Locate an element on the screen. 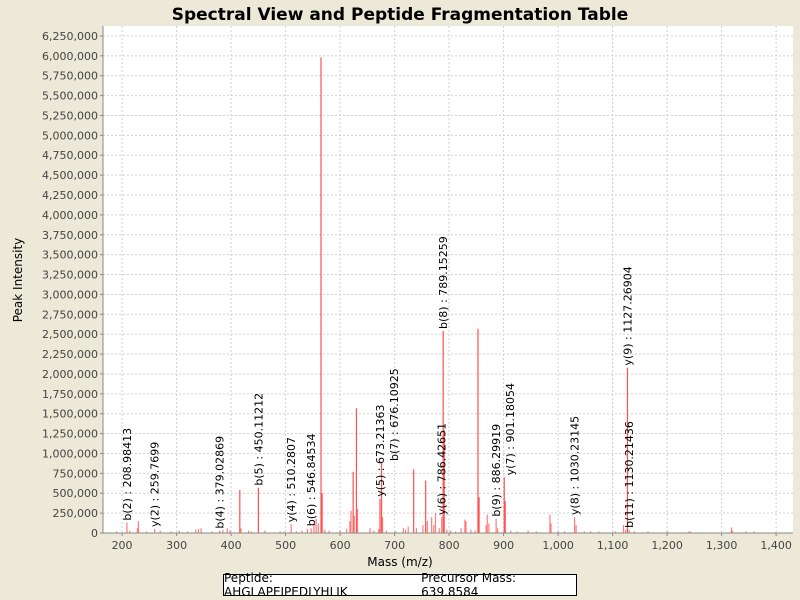  y-tick-label: 2,500,000 is located at coordinates (70, 334).